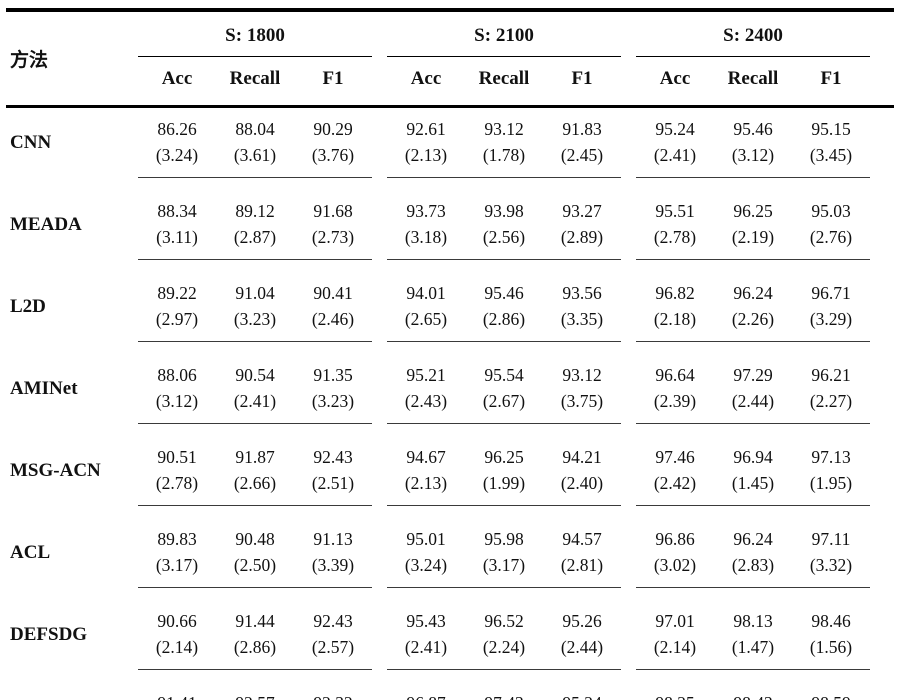  Describe the element at coordinates (582, 621) in the screenshot. I see `metric-value: 95.26` at that location.